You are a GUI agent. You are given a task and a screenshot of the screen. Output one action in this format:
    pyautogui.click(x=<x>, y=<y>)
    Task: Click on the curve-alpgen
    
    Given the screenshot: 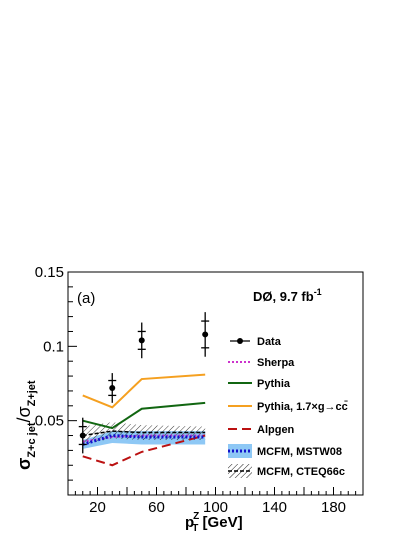 What is the action you would take?
    pyautogui.click(x=144, y=450)
    